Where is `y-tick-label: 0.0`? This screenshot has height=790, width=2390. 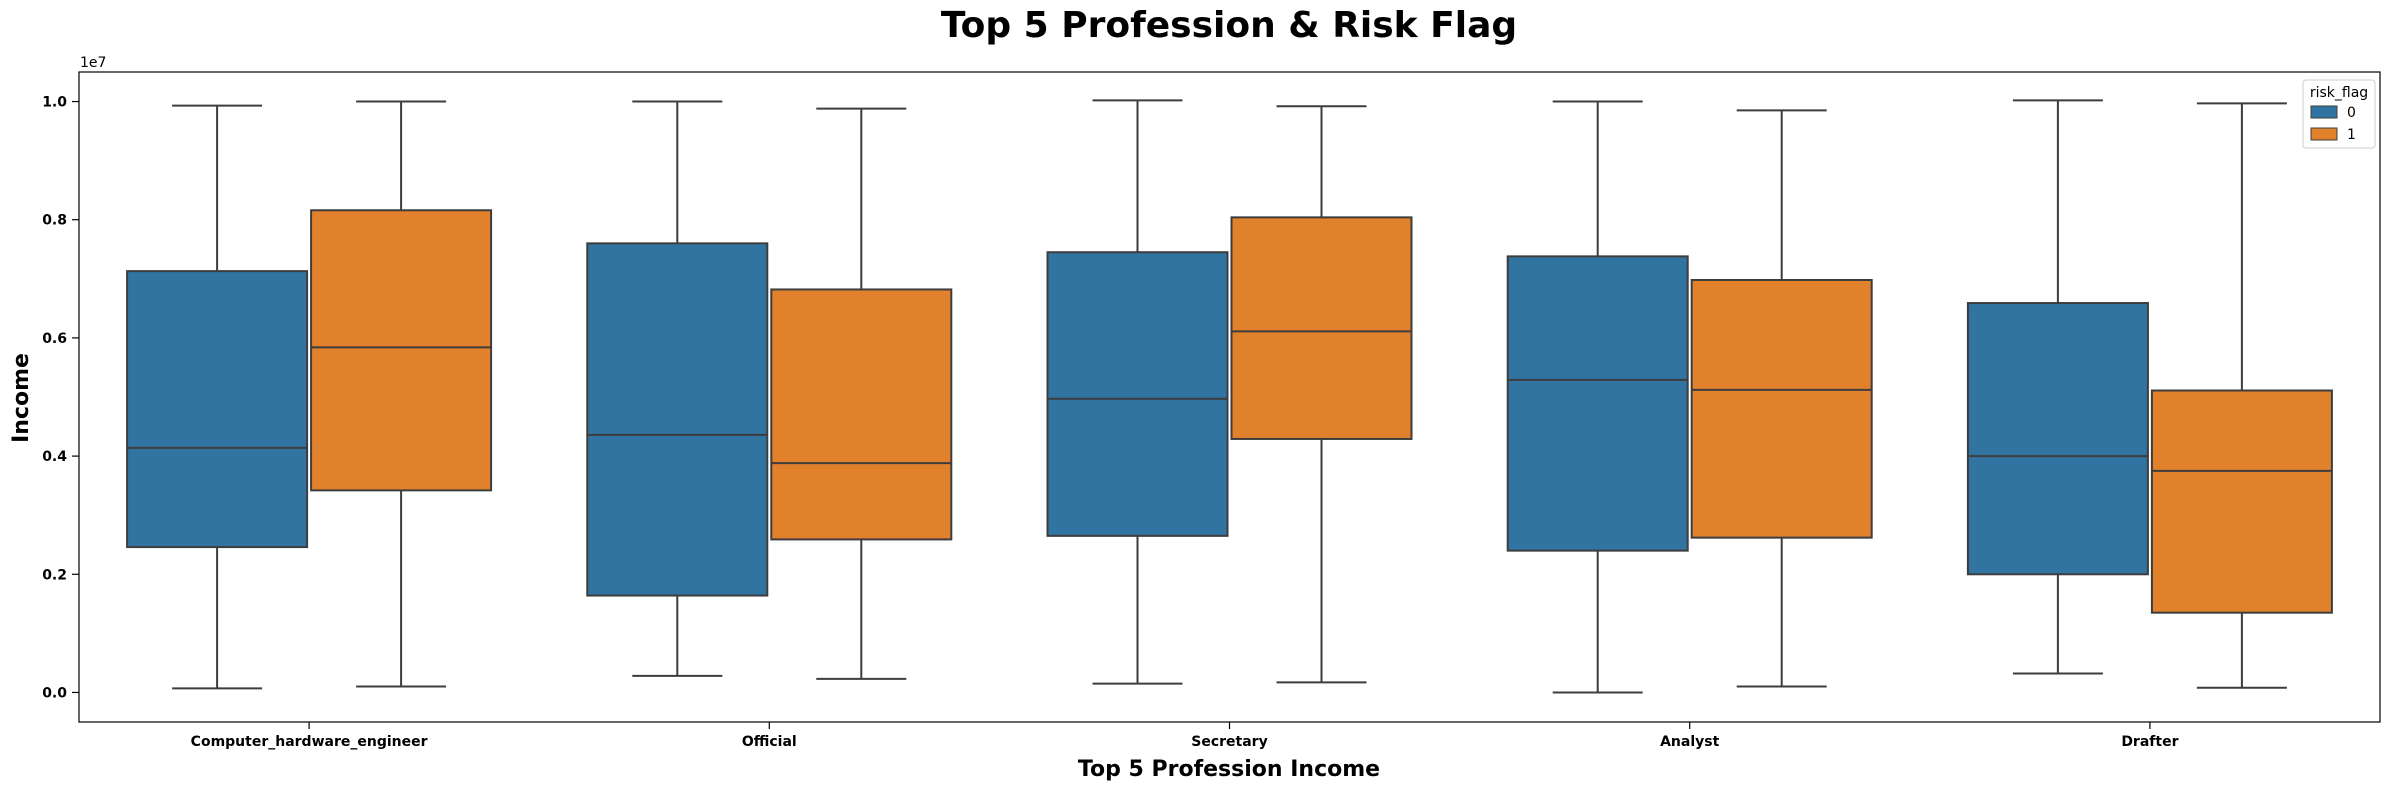 y-tick-label: 0.0 is located at coordinates (54, 693).